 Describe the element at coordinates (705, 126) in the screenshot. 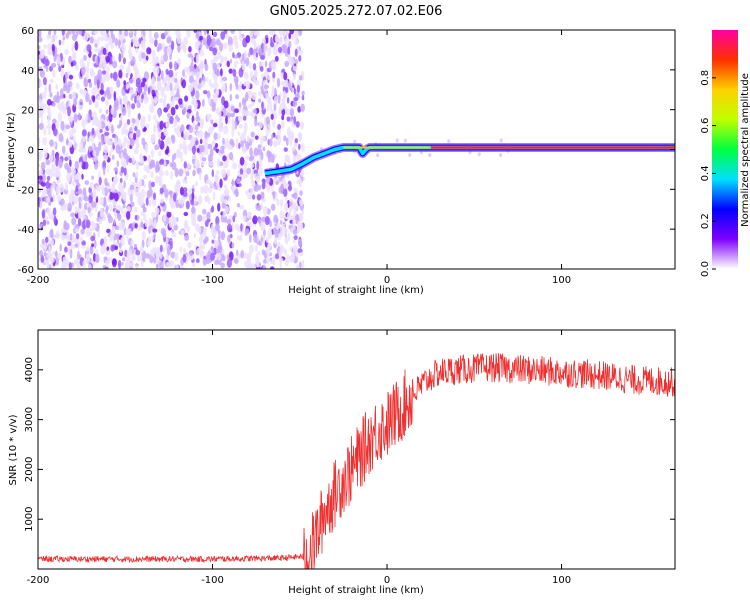

I see `colorbar-tick-label: 0.6` at that location.